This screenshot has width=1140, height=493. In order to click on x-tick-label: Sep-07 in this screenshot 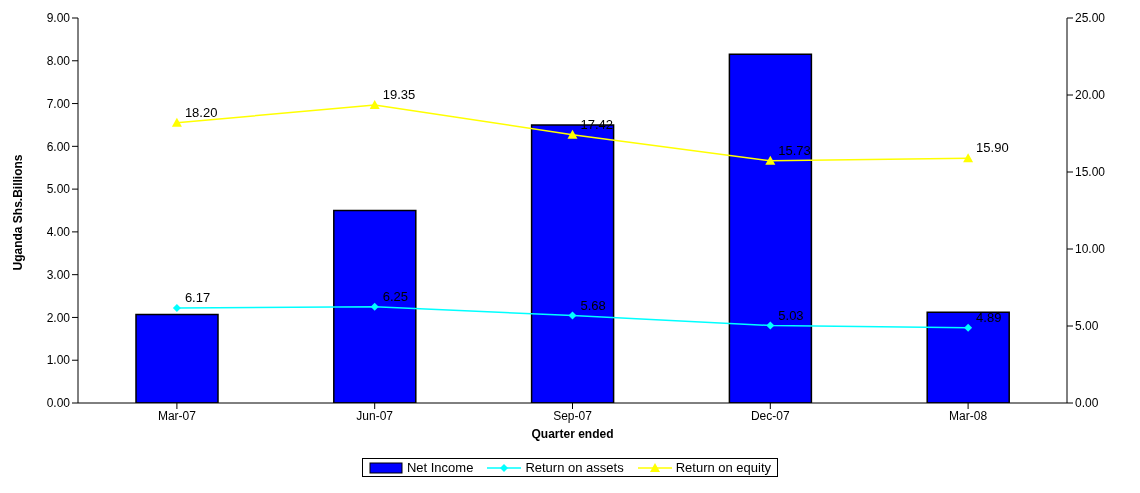, I will do `click(573, 415)`.